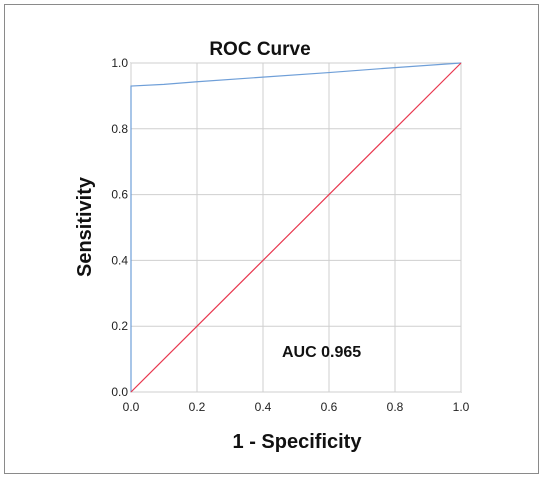 This screenshot has height=480, width=545. Describe the element at coordinates (329, 407) in the screenshot. I see `x-tick-label: 0.6` at that location.